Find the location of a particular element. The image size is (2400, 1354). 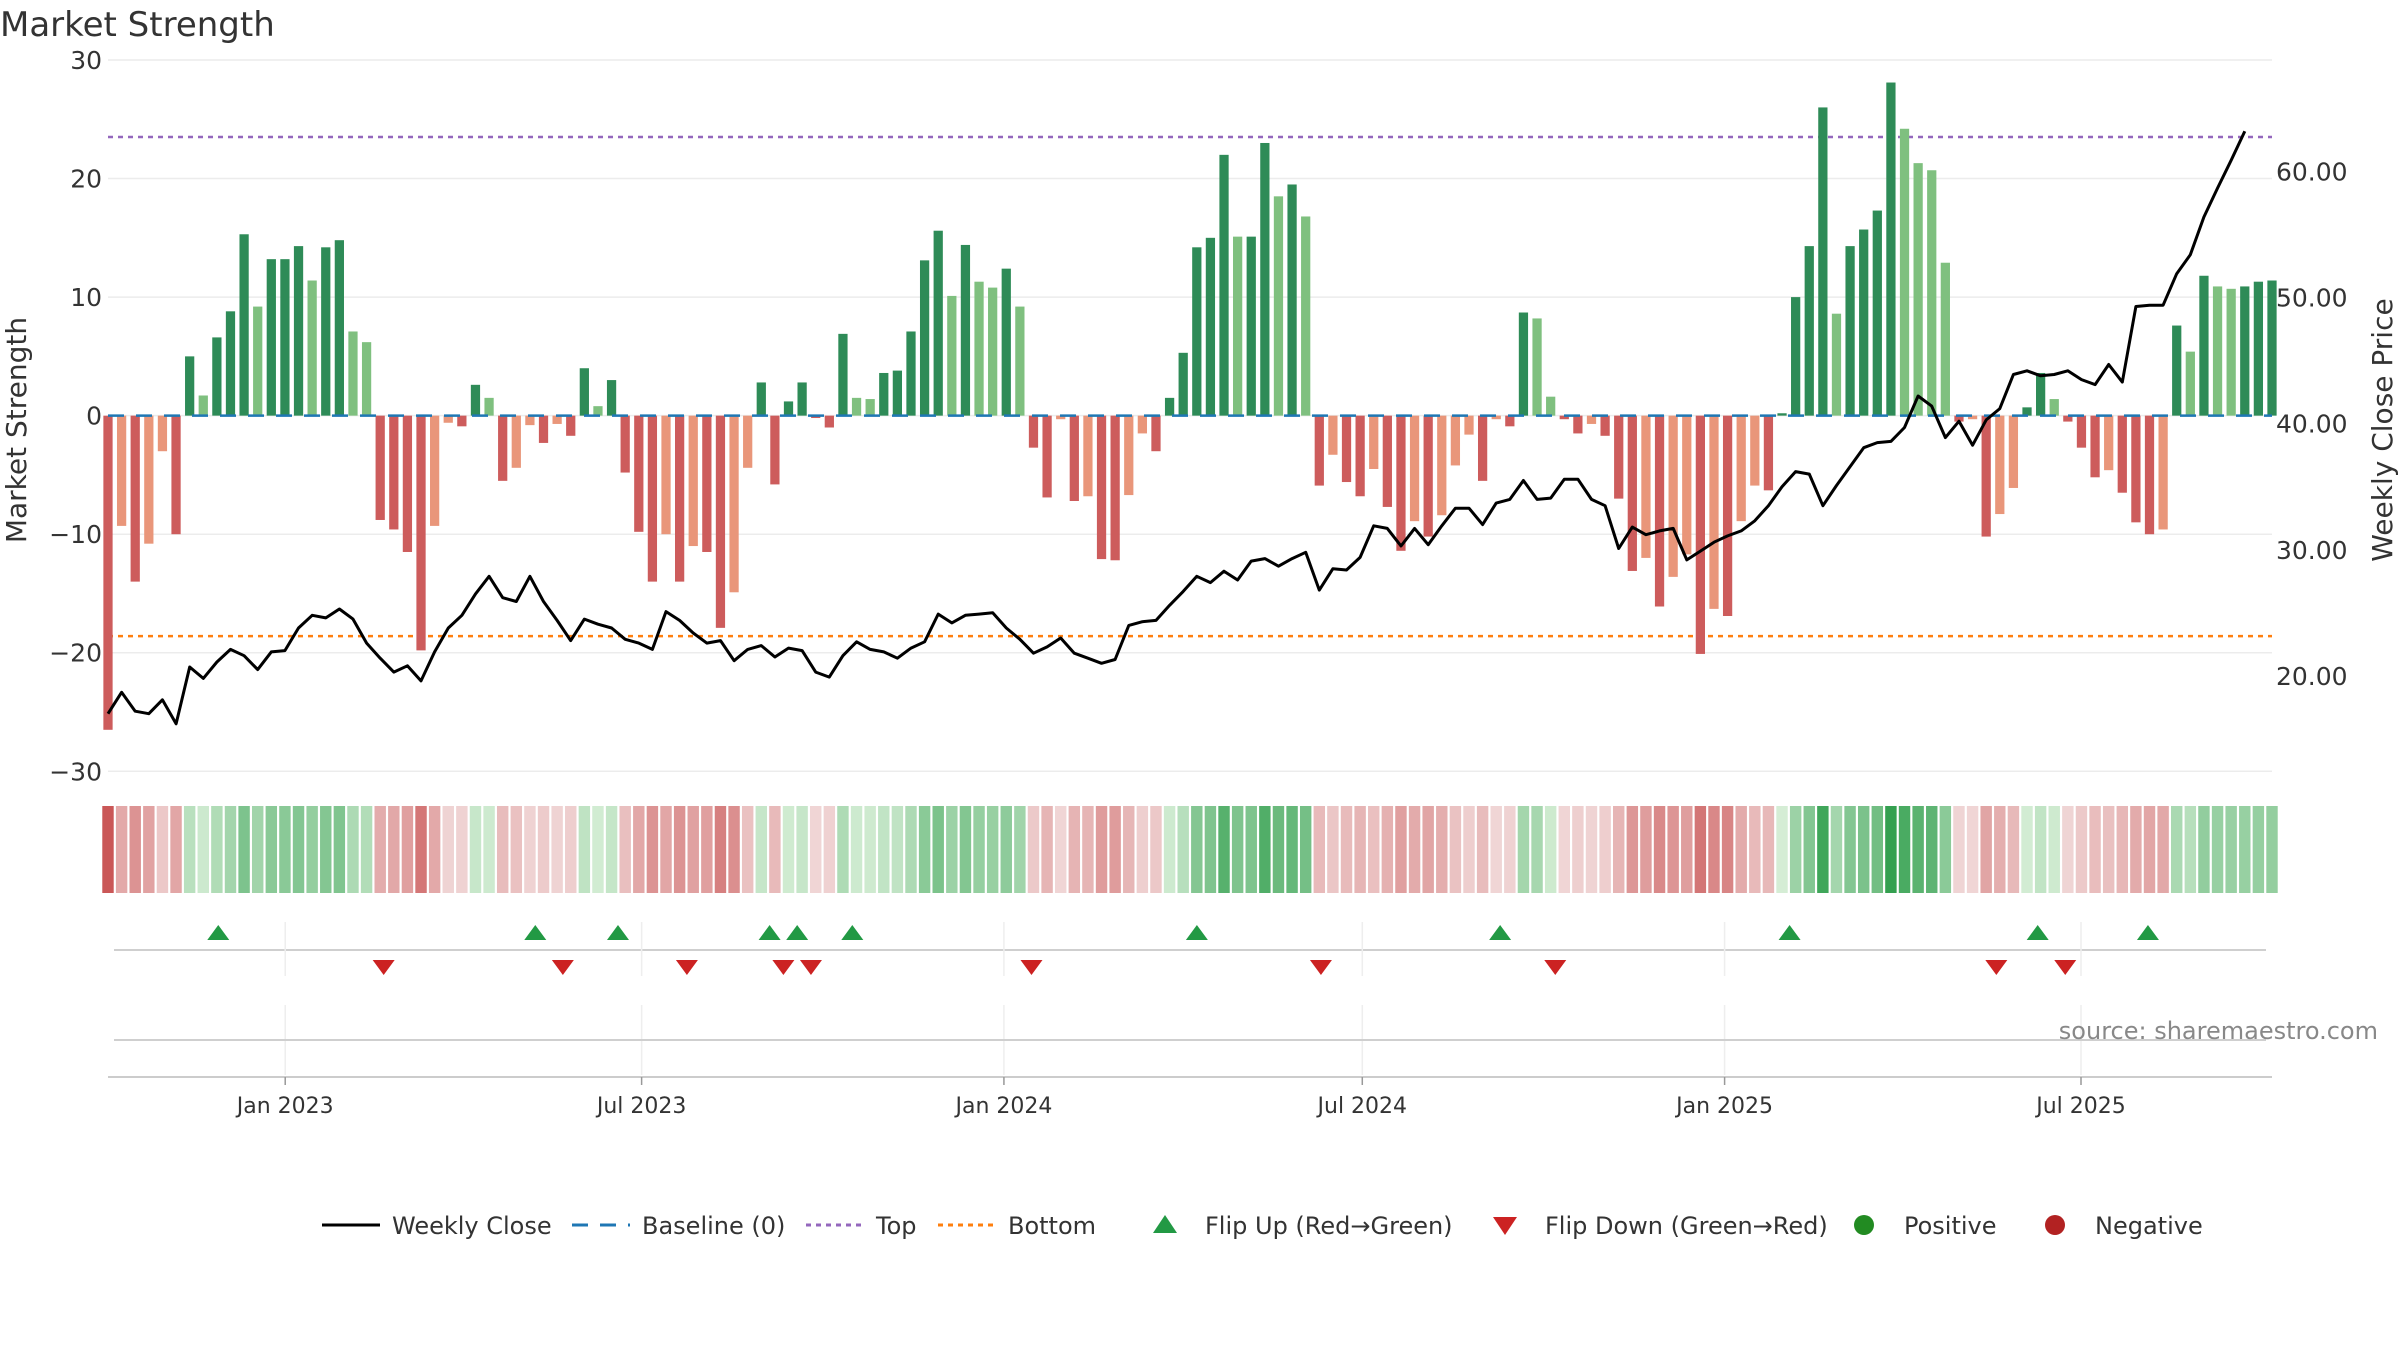

flip-markers-panel is located at coordinates (1190, 949).